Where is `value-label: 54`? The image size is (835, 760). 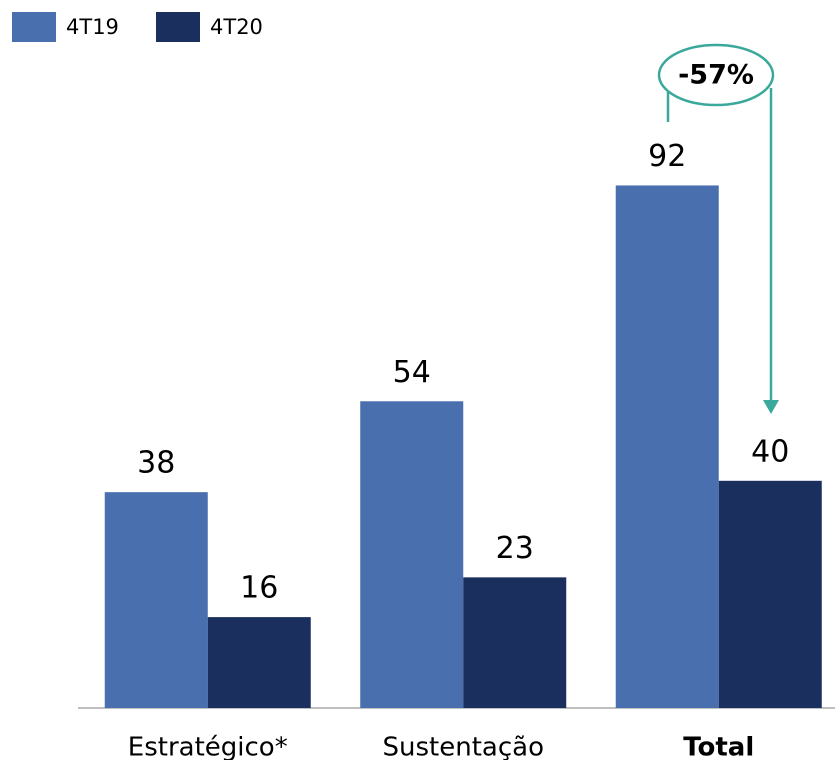 value-label: 54 is located at coordinates (412, 372).